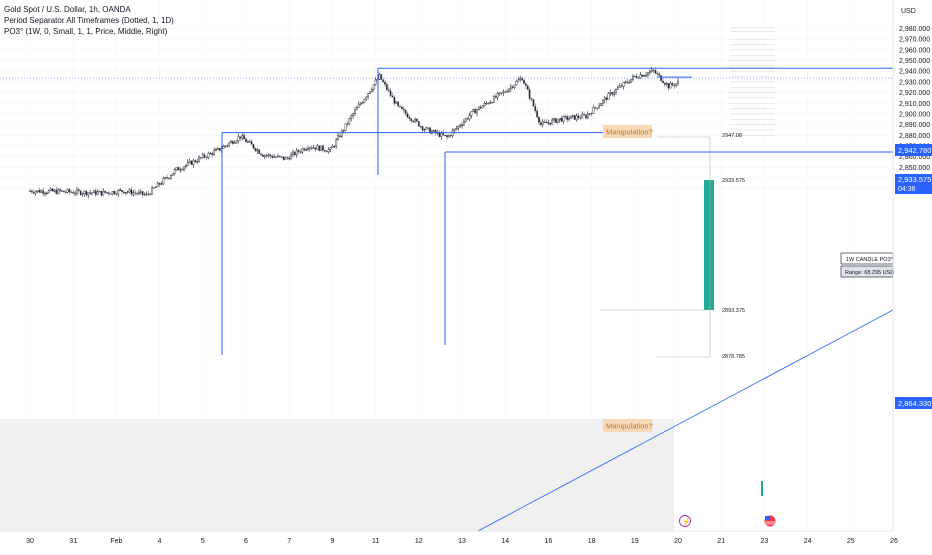 This screenshot has width=932, height=555. I want to click on po3-close-label: 2893.375, so click(733, 311).